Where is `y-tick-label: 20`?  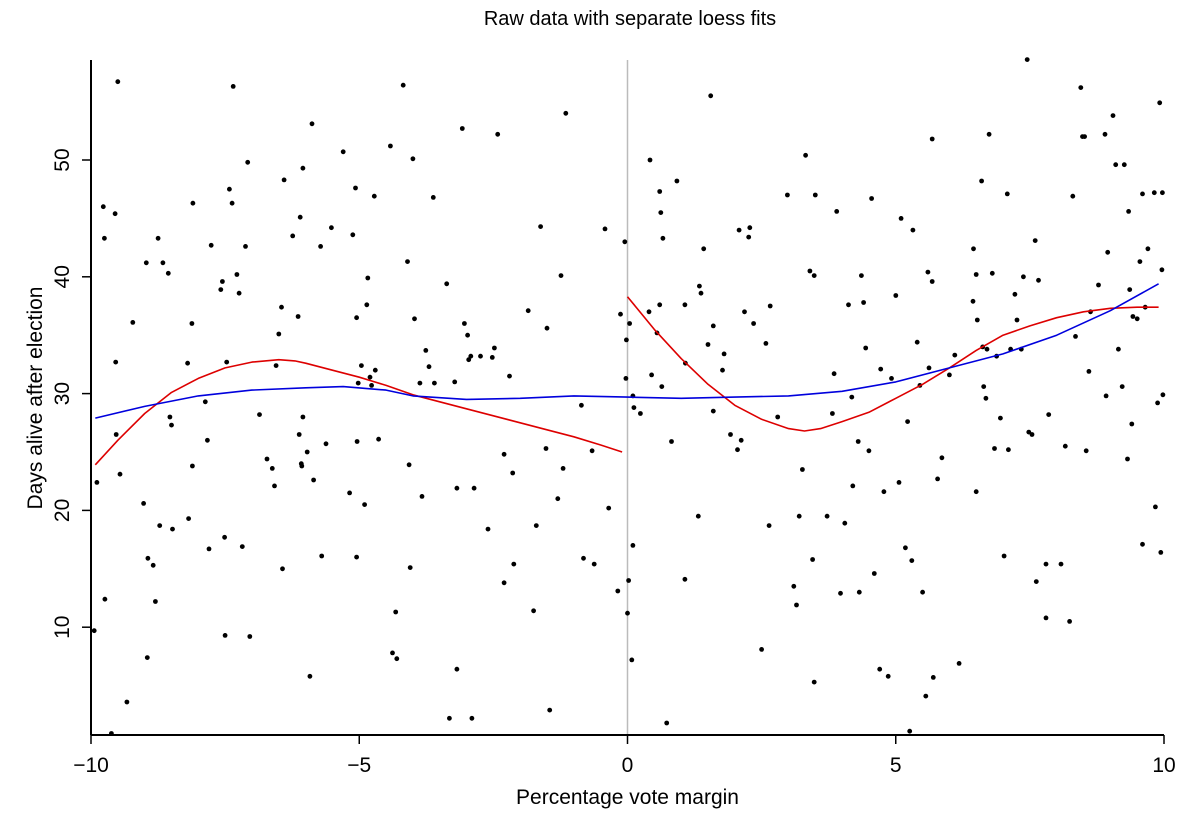
y-tick-label: 20 is located at coordinates (62, 510).